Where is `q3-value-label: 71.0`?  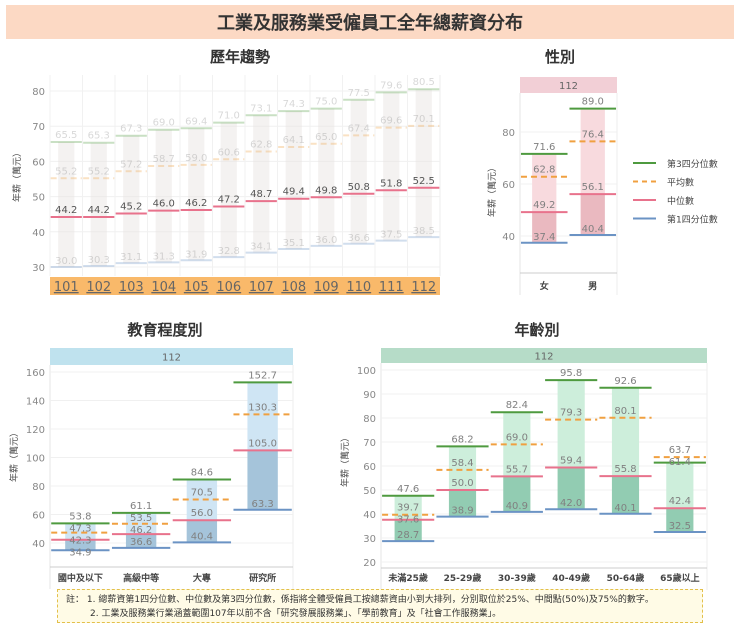 q3-value-label: 71.0 is located at coordinates (229, 116).